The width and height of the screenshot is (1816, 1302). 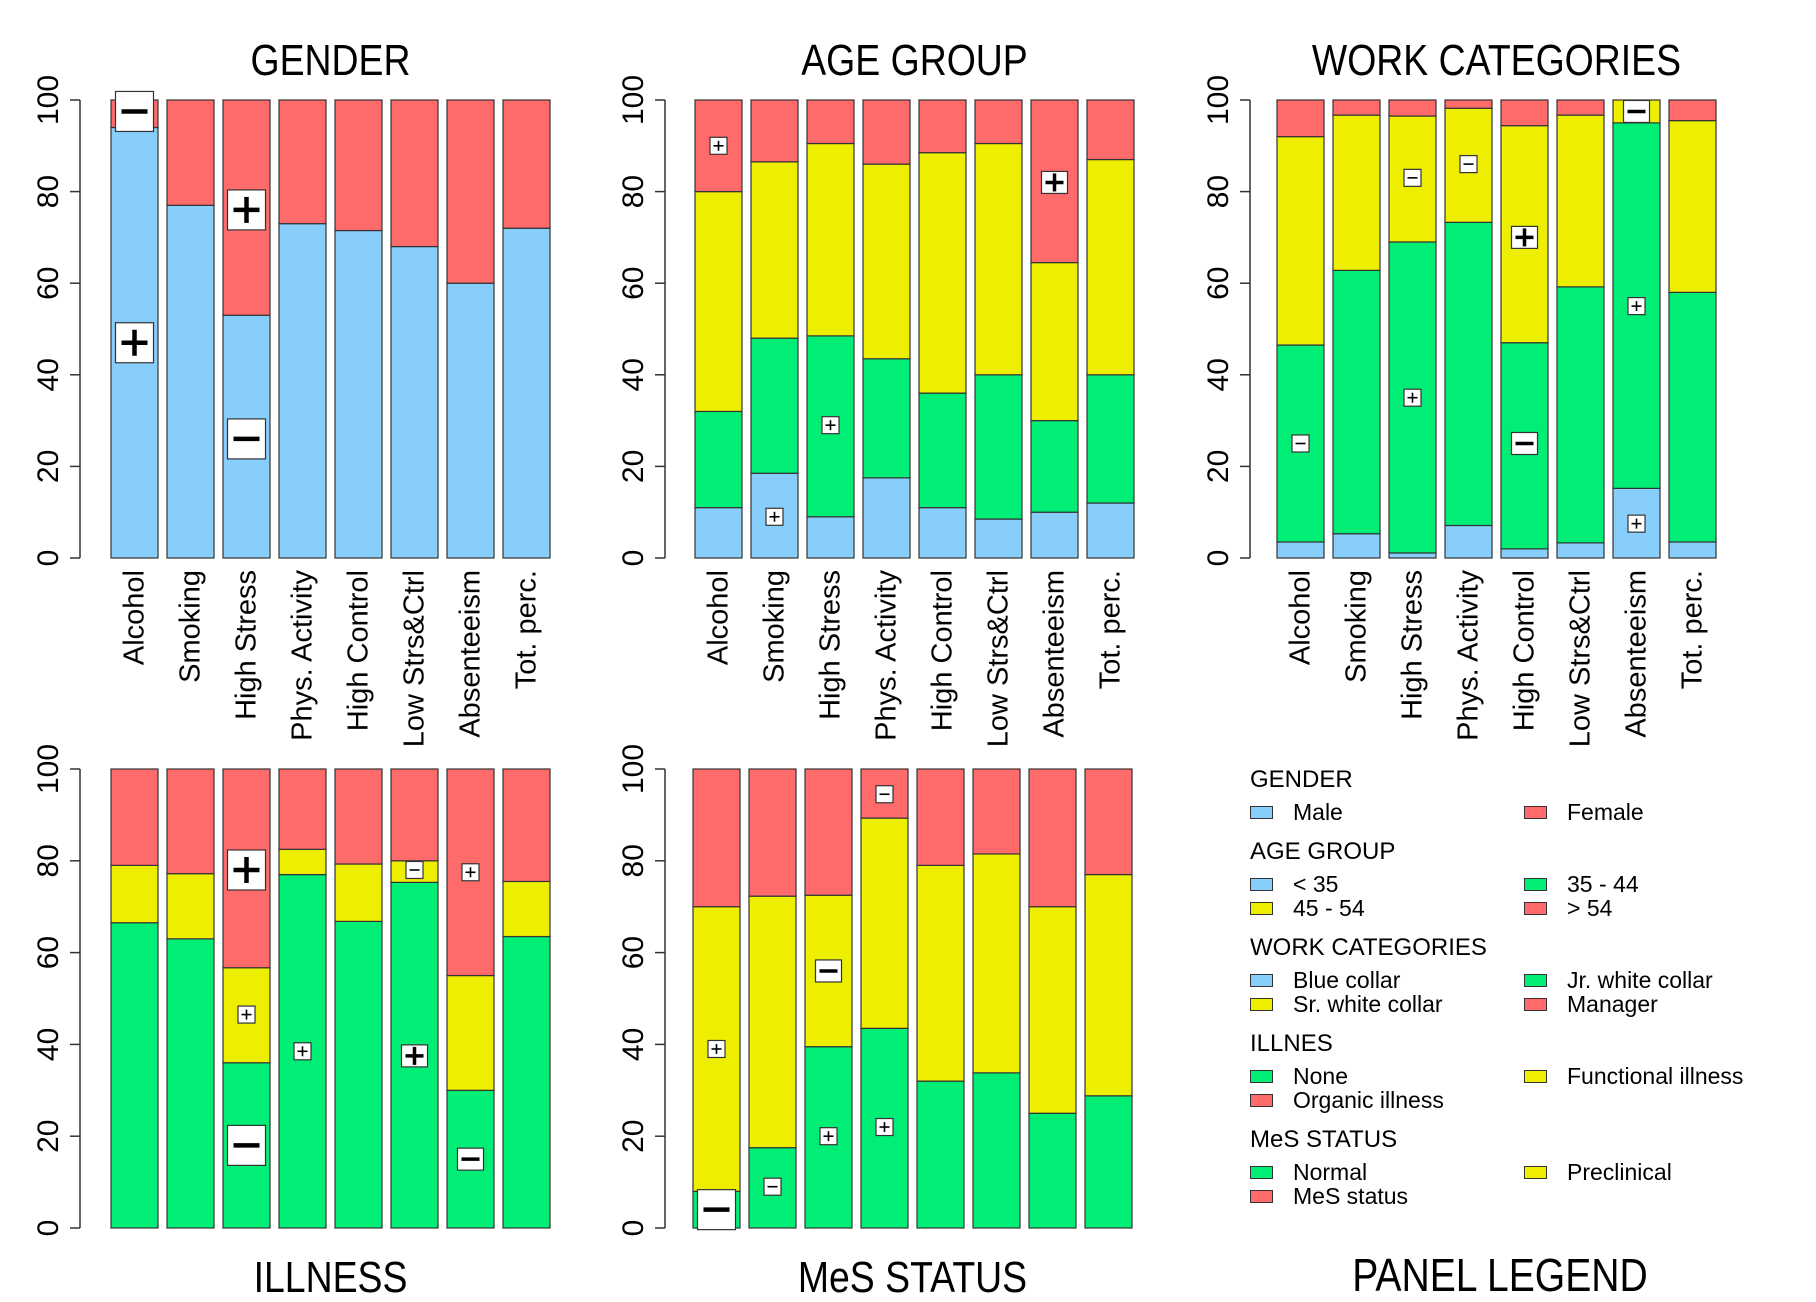 I want to click on legend-item-functional-illness: Functional illness, so click(x=1657, y=1076).